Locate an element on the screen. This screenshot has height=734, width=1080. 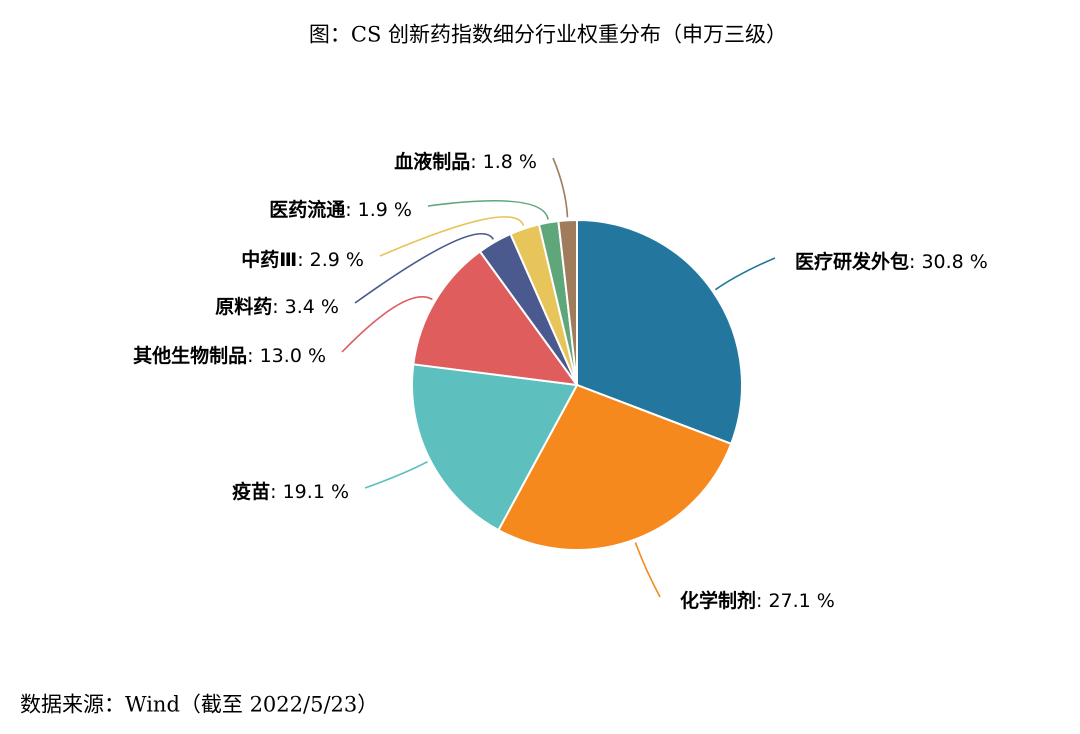
label-name: 中药Ⅲ is located at coordinates (269, 259).